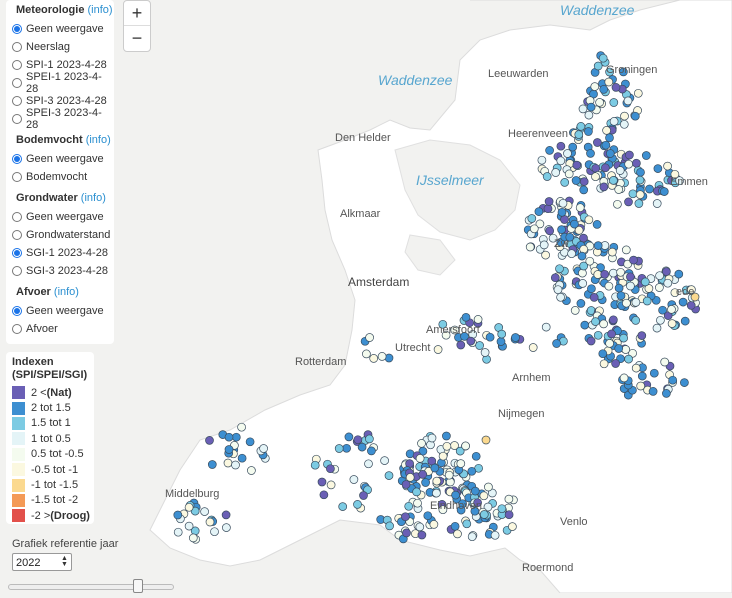  I want to click on afvoer-option: Afvoer, so click(63, 329).